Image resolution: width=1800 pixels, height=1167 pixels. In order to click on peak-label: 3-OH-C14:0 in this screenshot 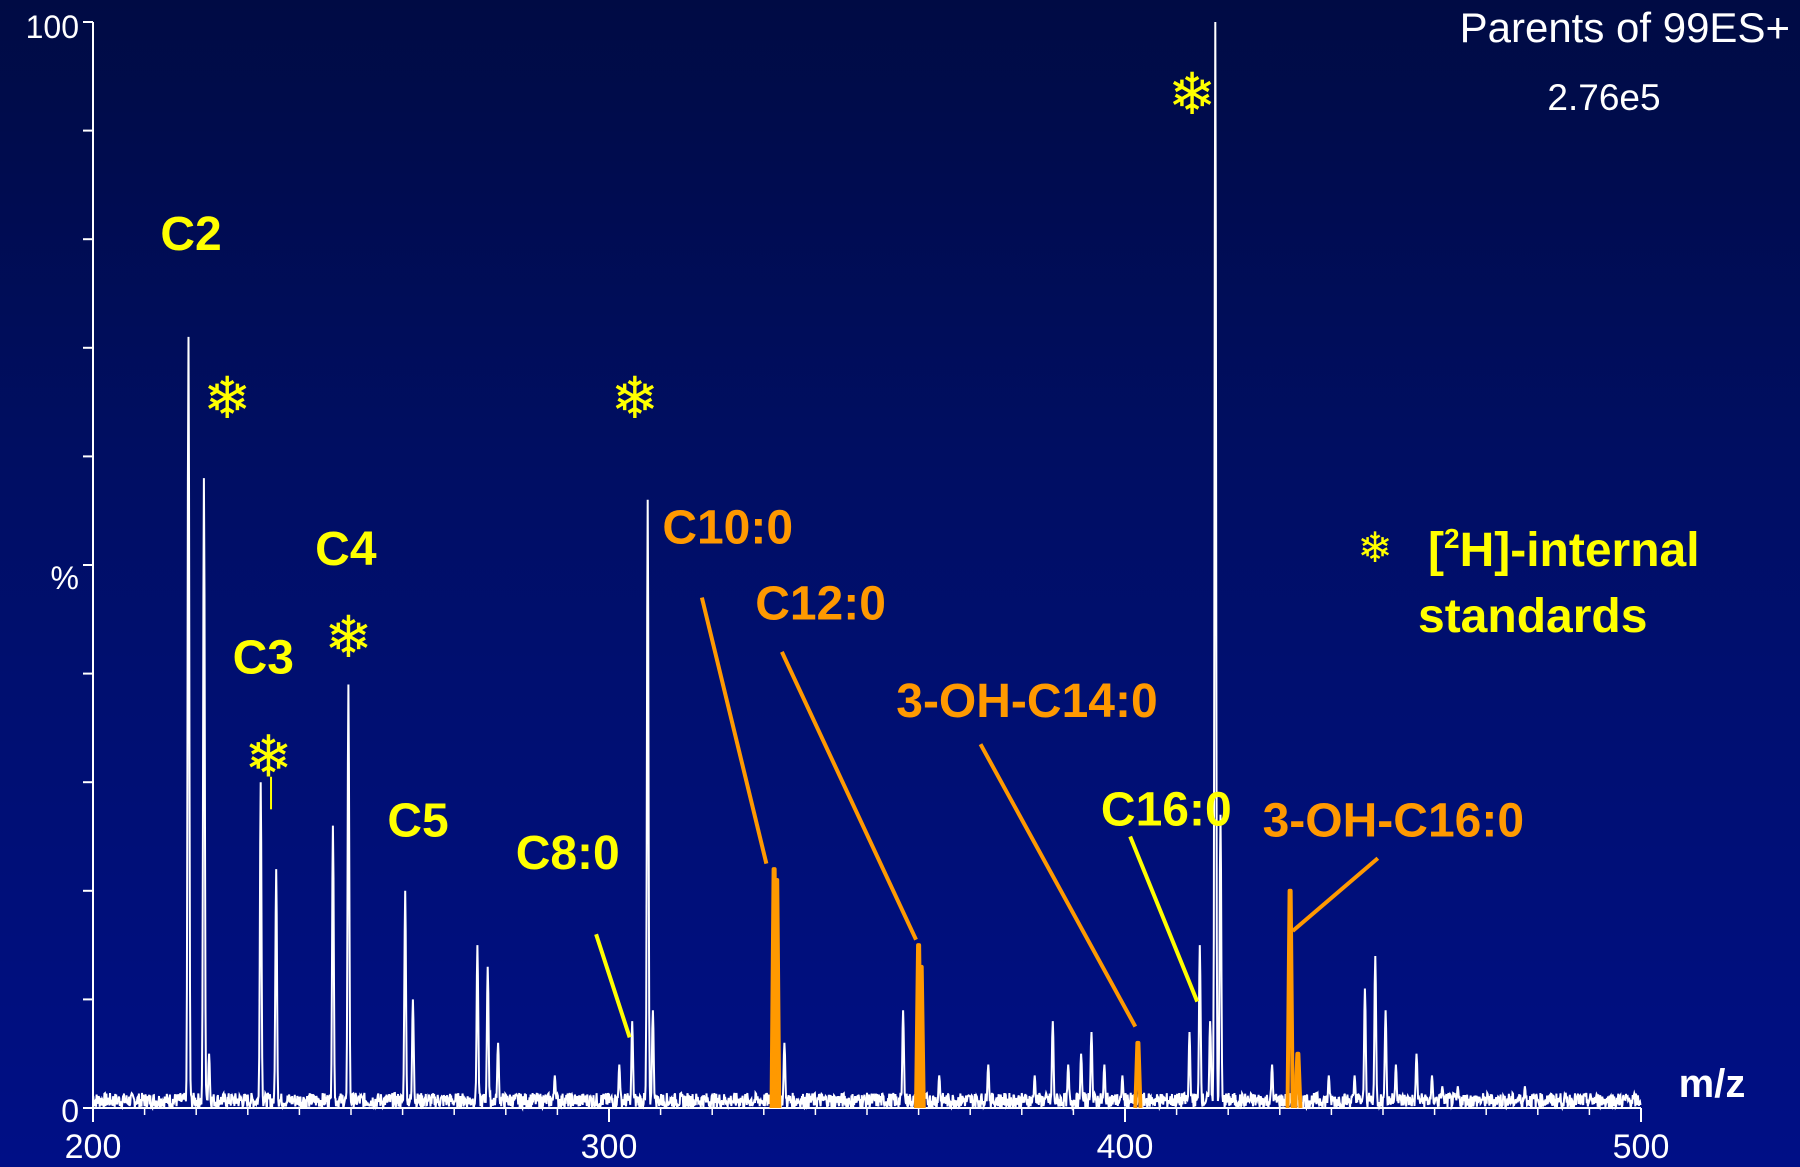, I will do `click(1026, 701)`.